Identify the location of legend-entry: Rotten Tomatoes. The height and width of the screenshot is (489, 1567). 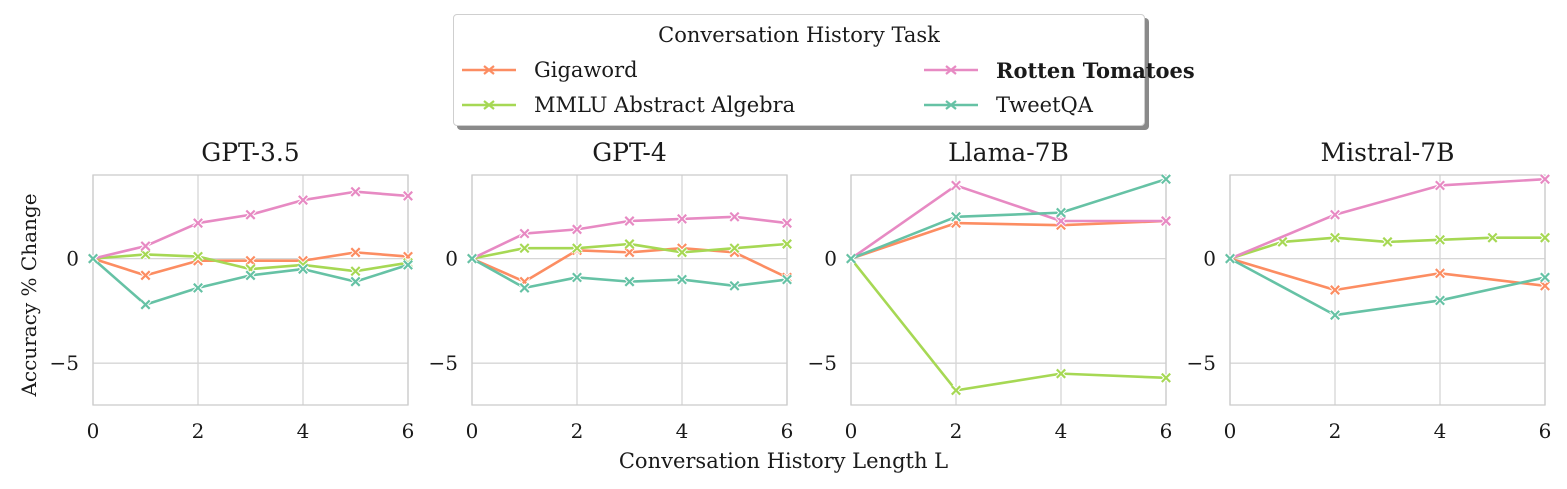
(1059, 70).